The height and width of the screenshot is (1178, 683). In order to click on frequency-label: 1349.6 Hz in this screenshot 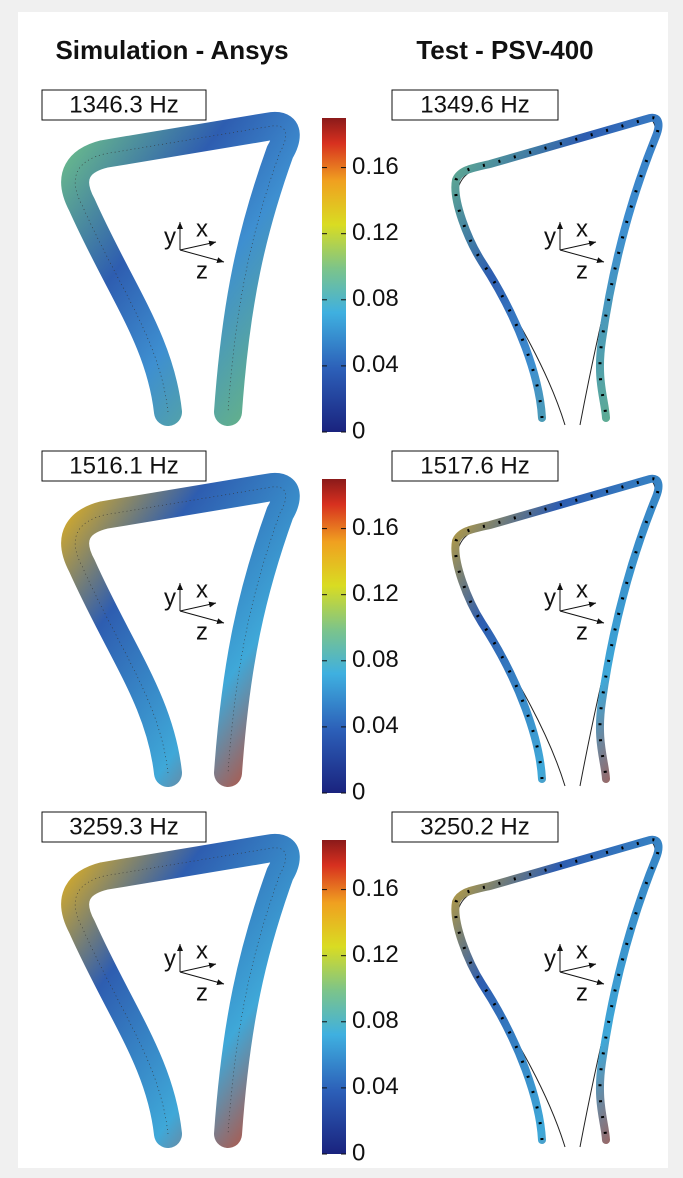, I will do `click(474, 104)`.